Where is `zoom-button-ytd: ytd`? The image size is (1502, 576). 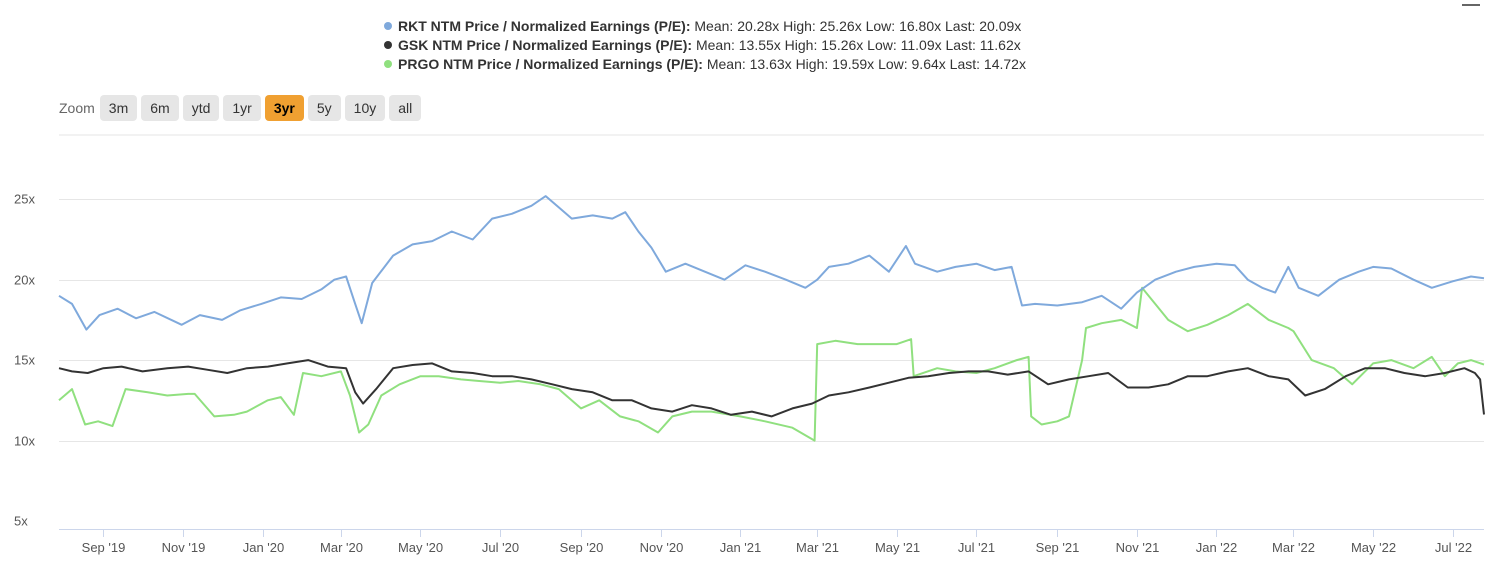 zoom-button-ytd: ytd is located at coordinates (201, 108).